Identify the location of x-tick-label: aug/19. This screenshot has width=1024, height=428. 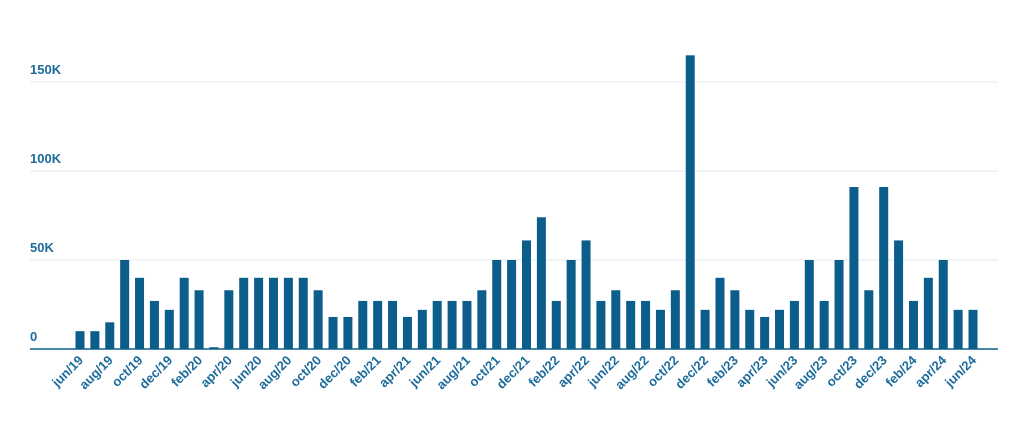
(96, 373).